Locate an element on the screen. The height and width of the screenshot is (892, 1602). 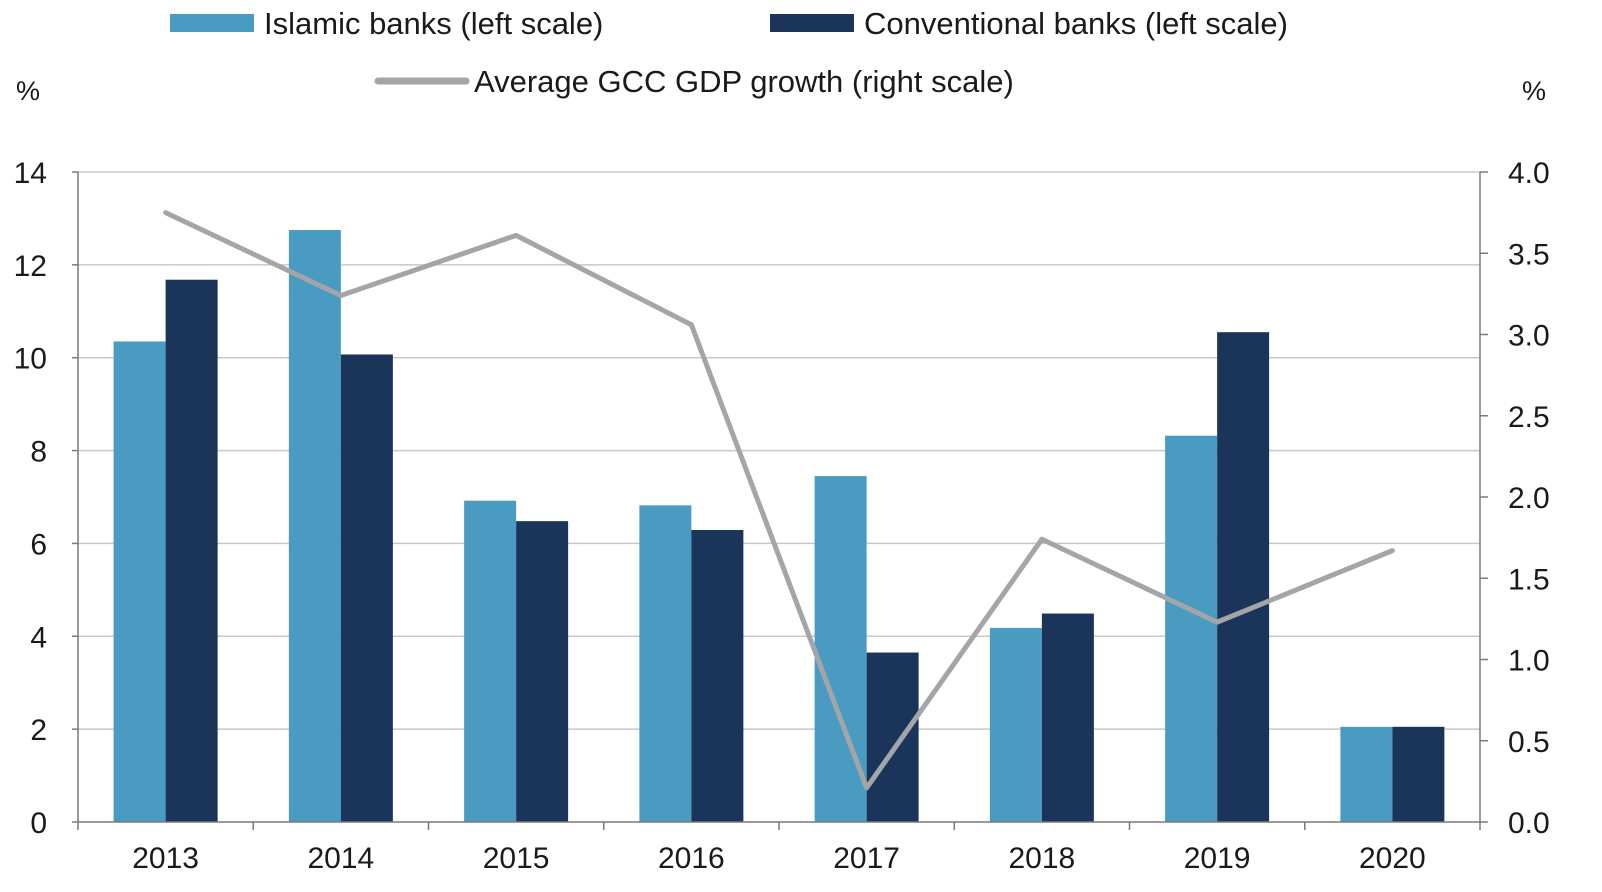
legend-label-conventional: Conventional banks (left scale) is located at coordinates (1076, 23).